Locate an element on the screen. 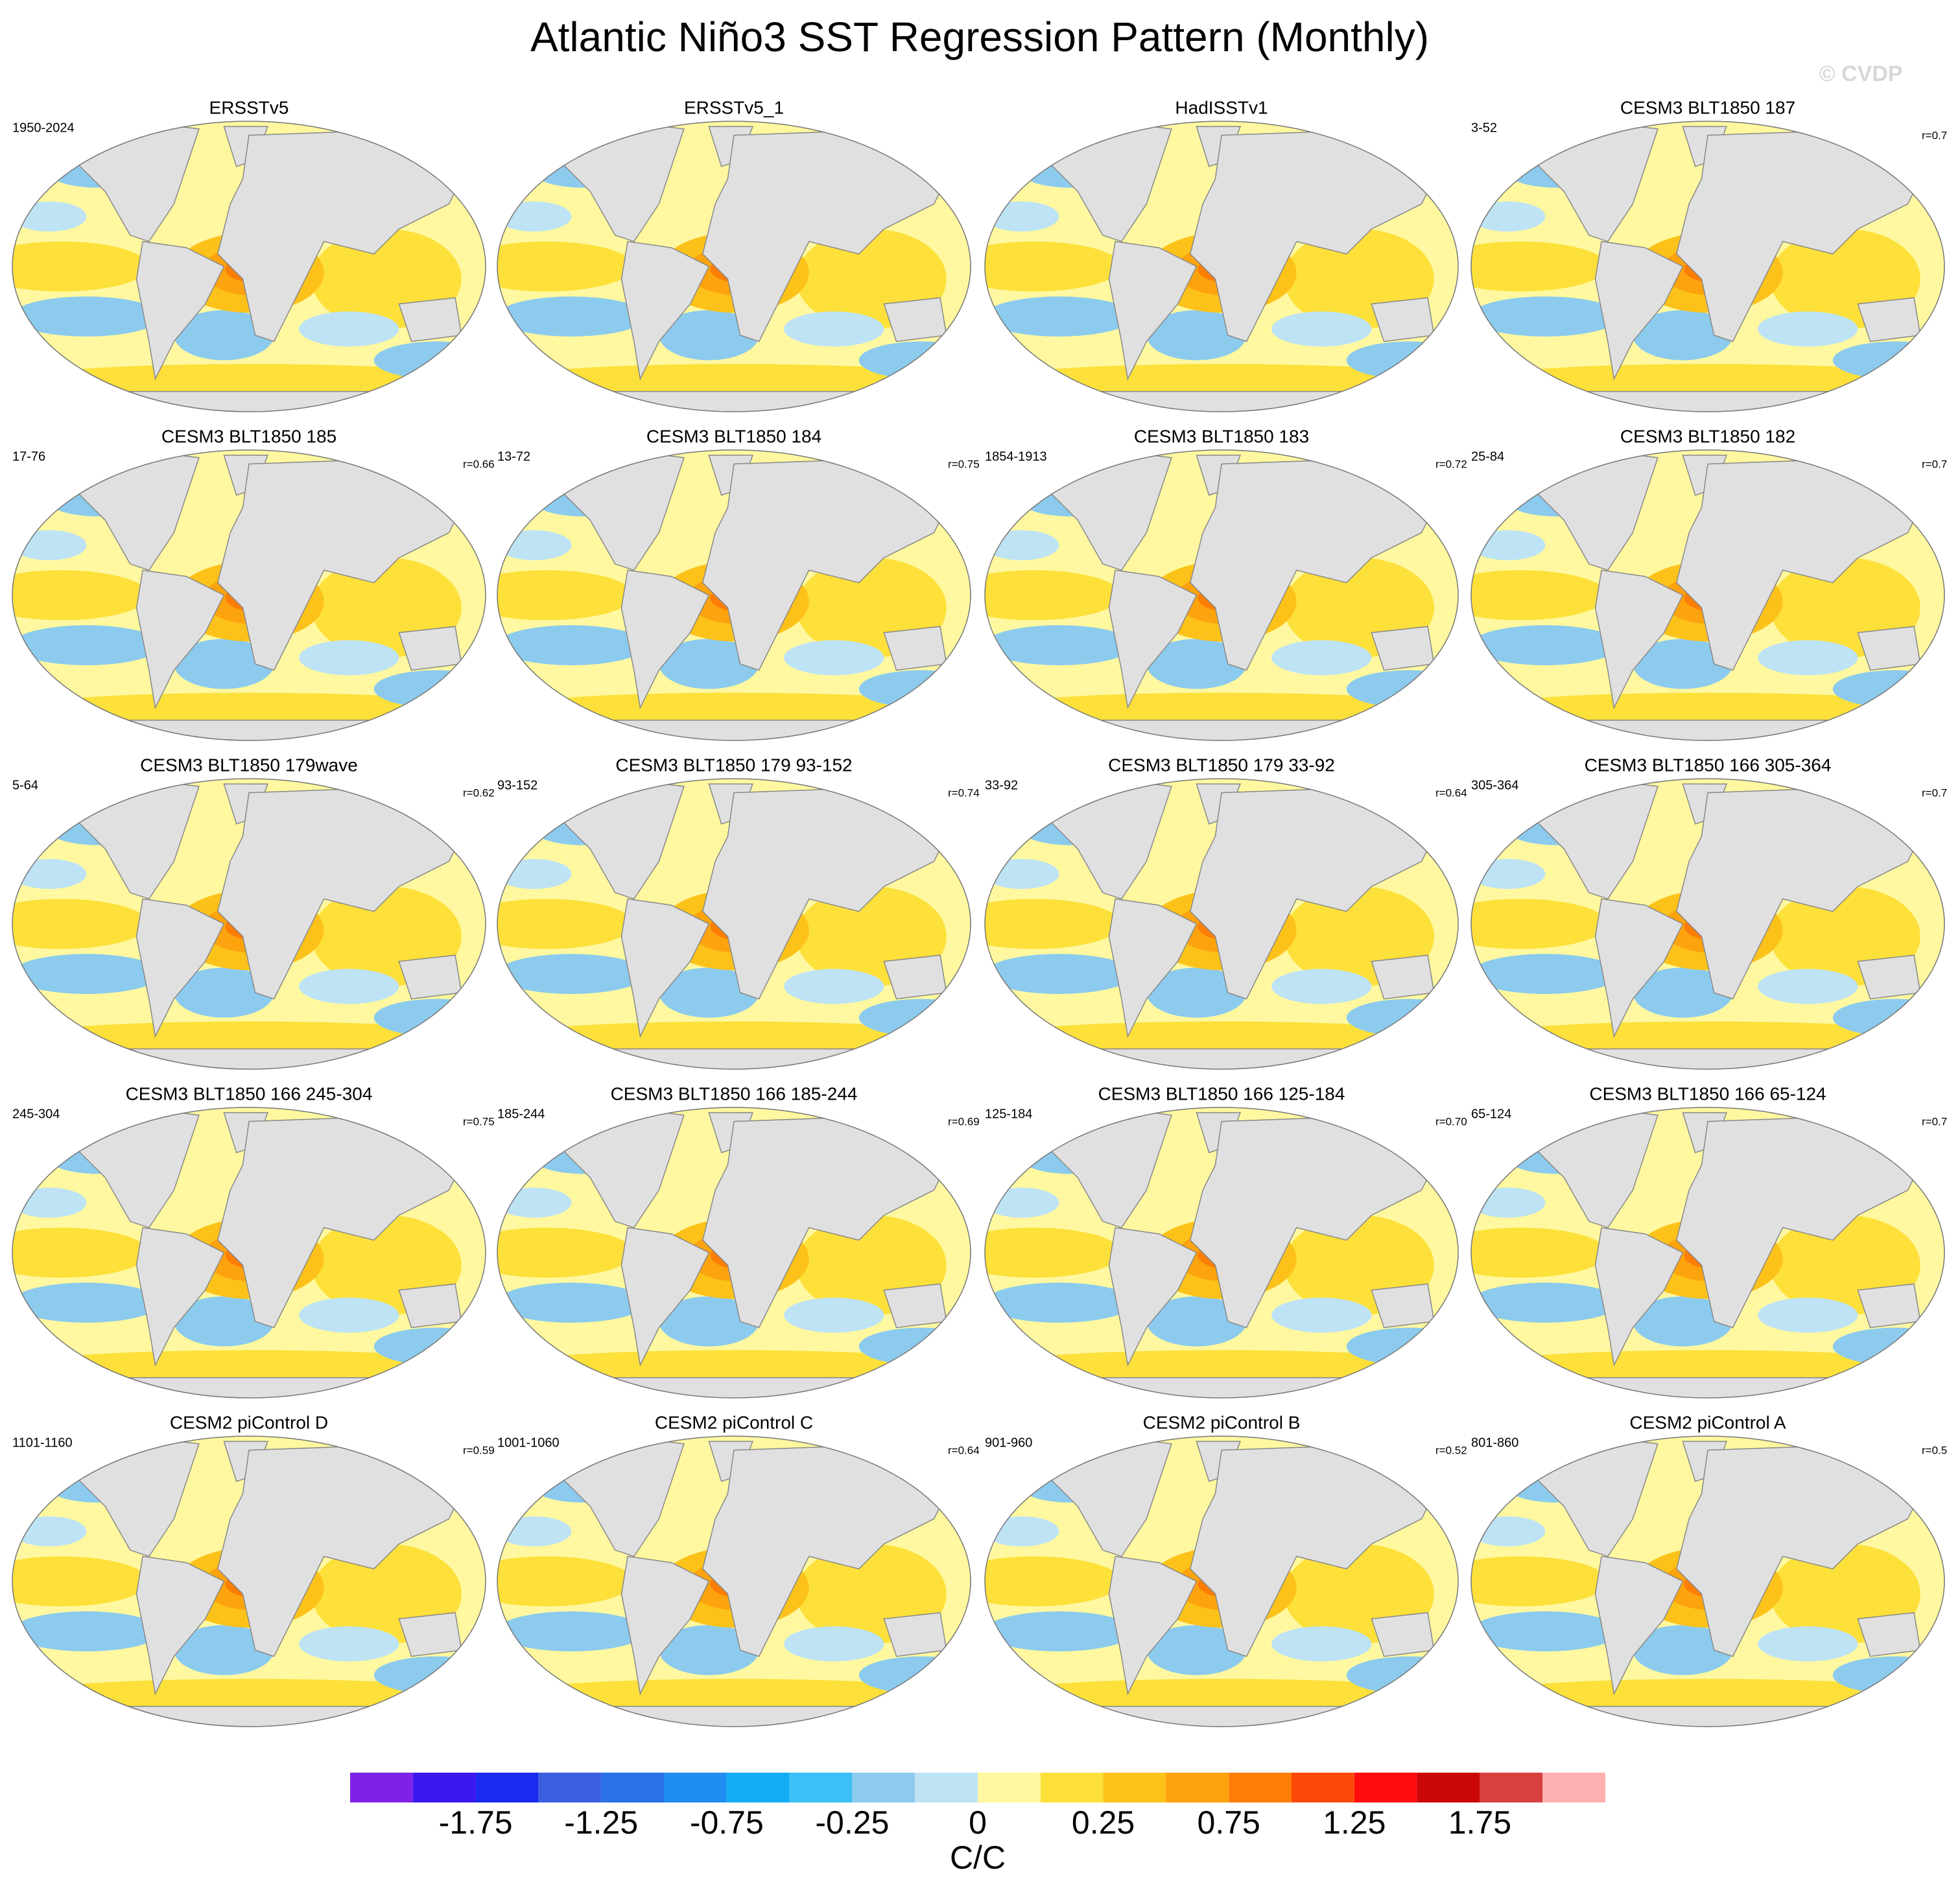  panel-period: 1101-1160 is located at coordinates (42, 1442).